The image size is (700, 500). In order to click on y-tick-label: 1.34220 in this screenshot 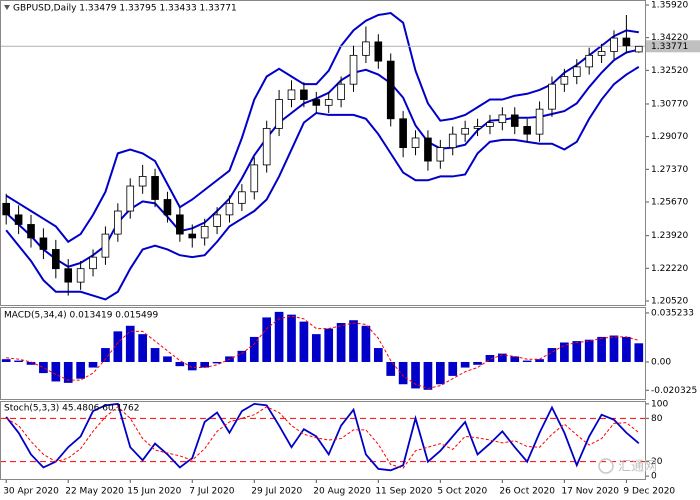, I will do `click(669, 38)`.